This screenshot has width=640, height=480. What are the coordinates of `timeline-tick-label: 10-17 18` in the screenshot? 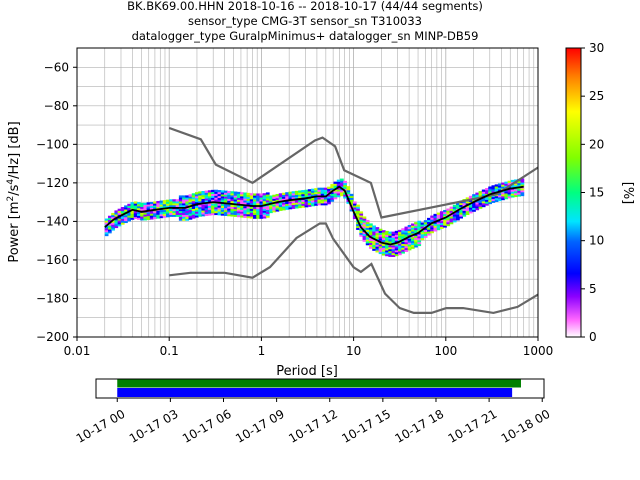 It's located at (420, 426).